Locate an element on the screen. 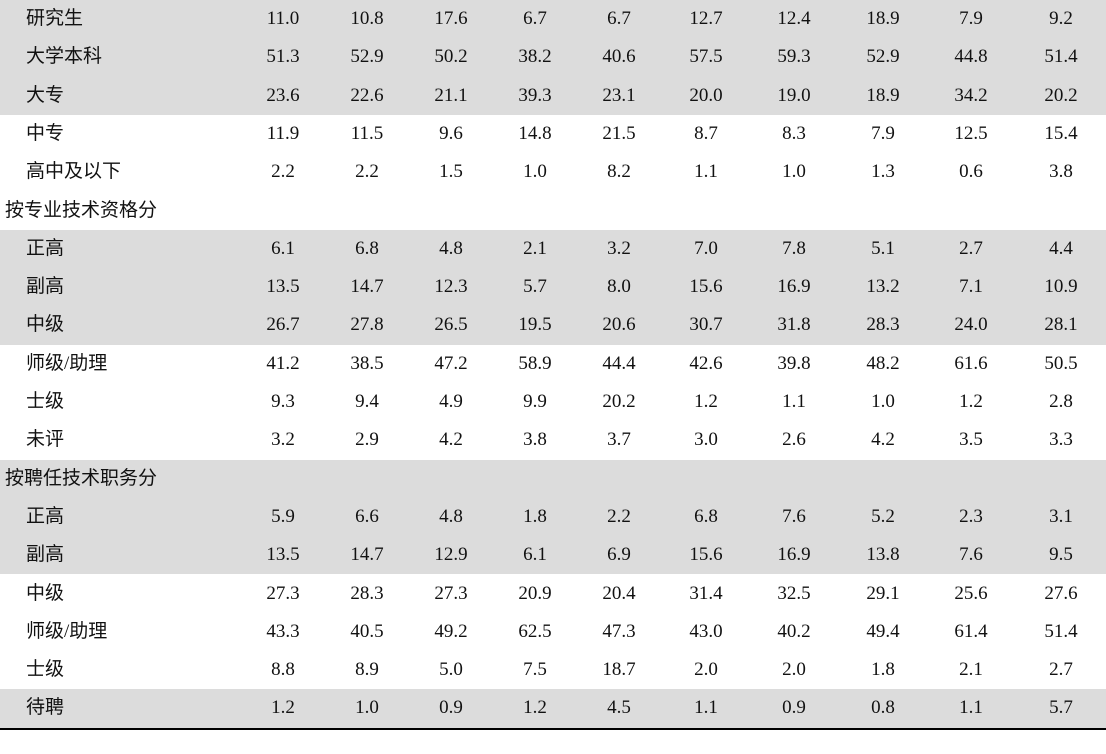 Image resolution: width=1106 pixels, height=754 pixels. cell-value: 8.7 is located at coordinates (706, 133).